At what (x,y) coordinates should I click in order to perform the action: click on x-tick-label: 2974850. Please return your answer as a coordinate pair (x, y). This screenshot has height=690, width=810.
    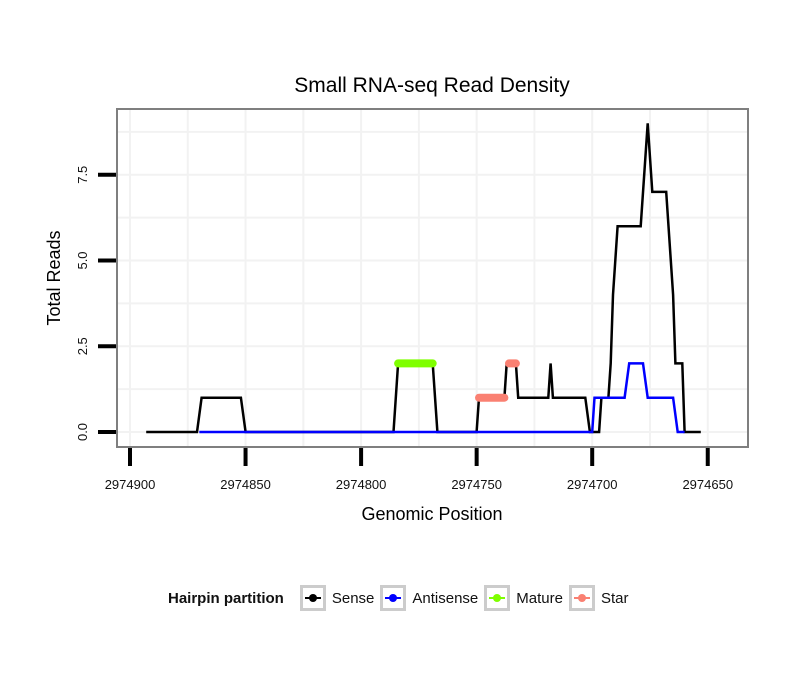
    Looking at the image, I should click on (245, 484).